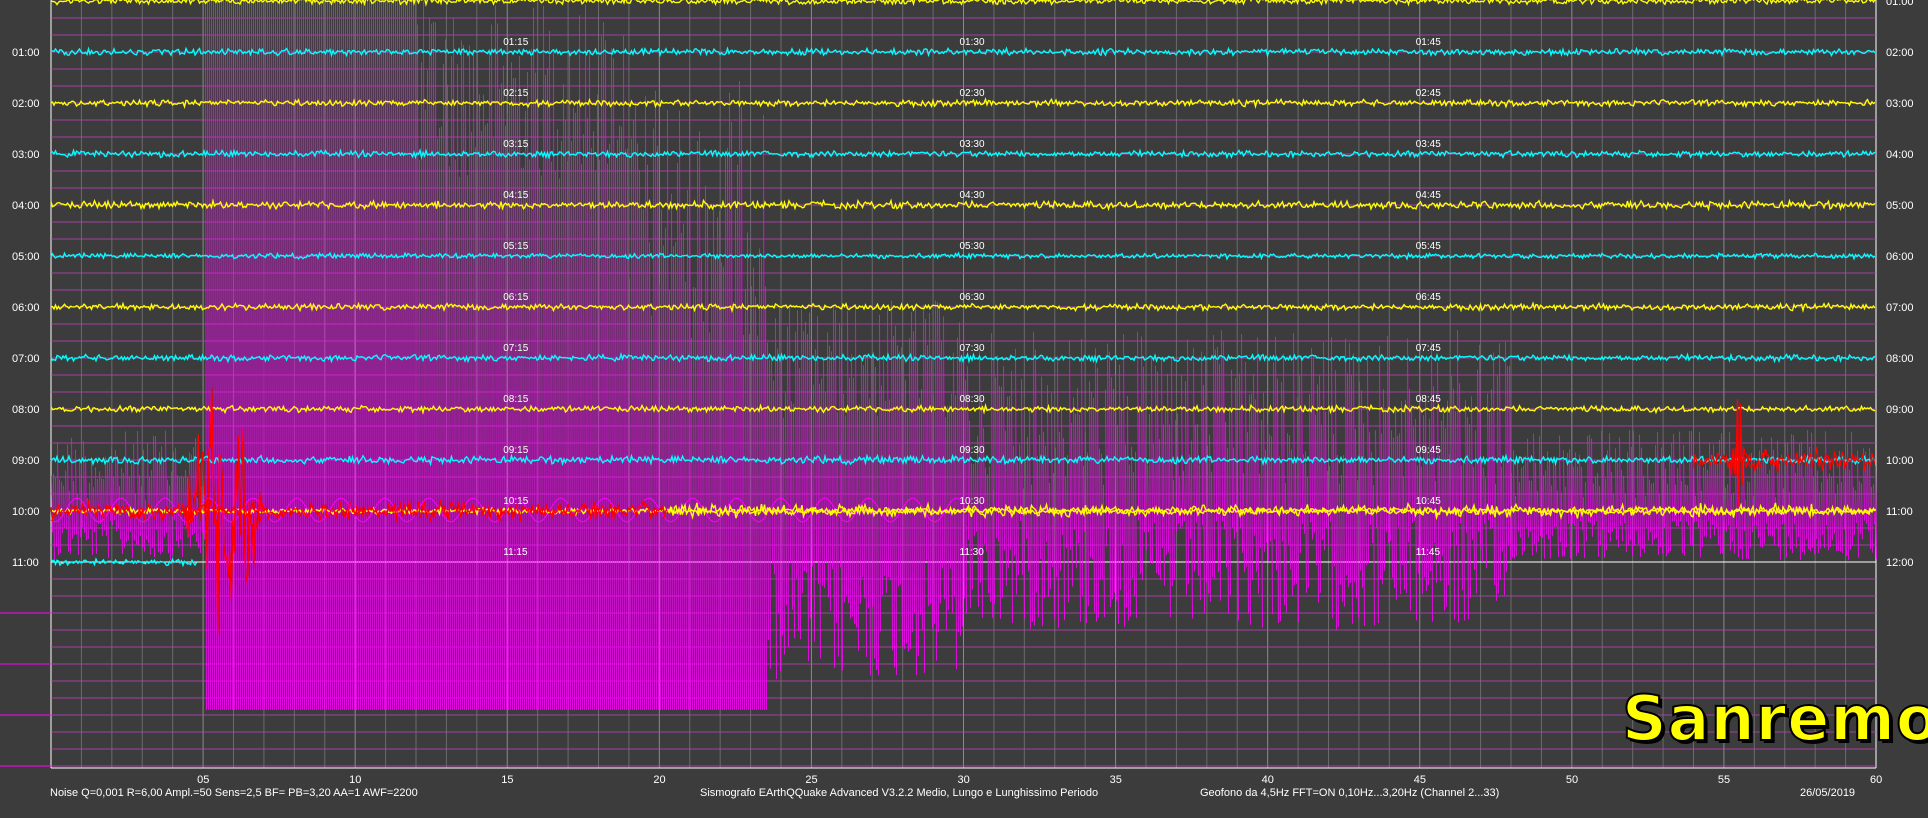 The width and height of the screenshot is (1928, 818). I want to click on quarter-label: 01:45, so click(1428, 42).